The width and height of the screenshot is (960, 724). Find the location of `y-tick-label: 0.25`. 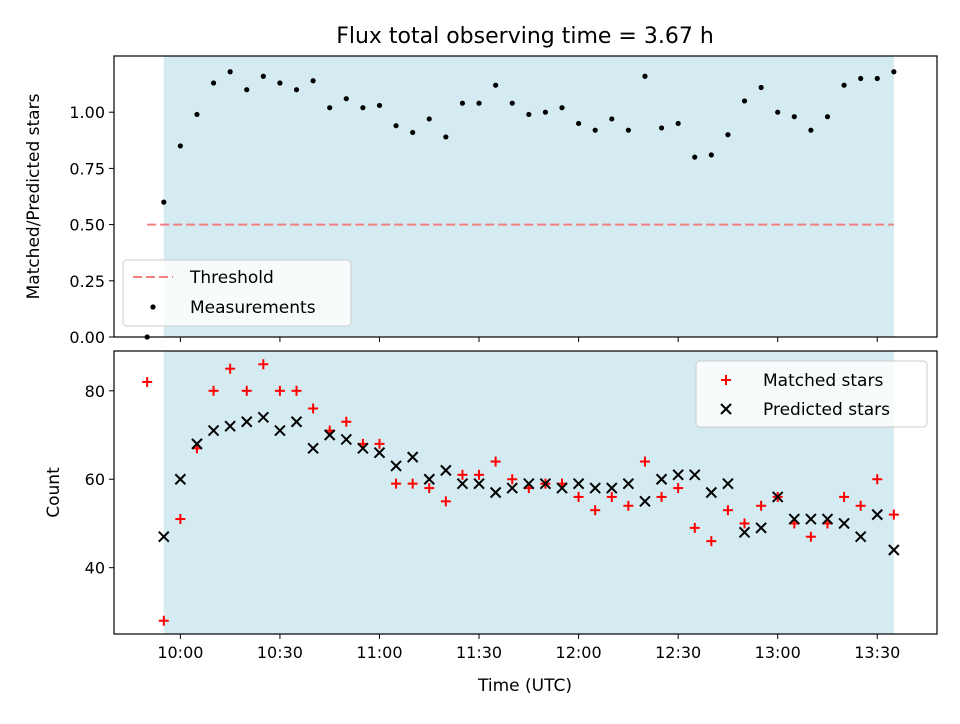

y-tick-label: 0.25 is located at coordinates (87, 281).